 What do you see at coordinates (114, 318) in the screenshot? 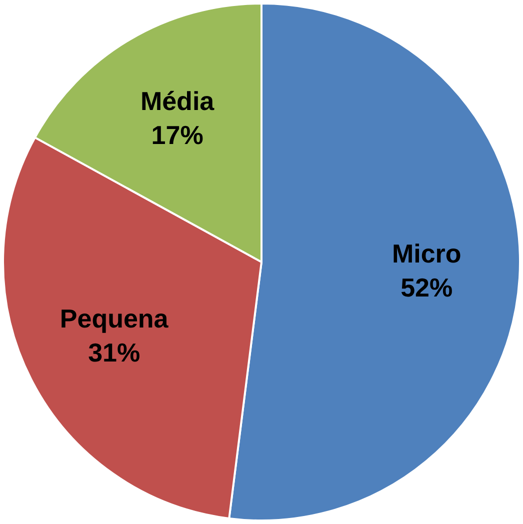
I see `slice-label: Pequena` at bounding box center [114, 318].